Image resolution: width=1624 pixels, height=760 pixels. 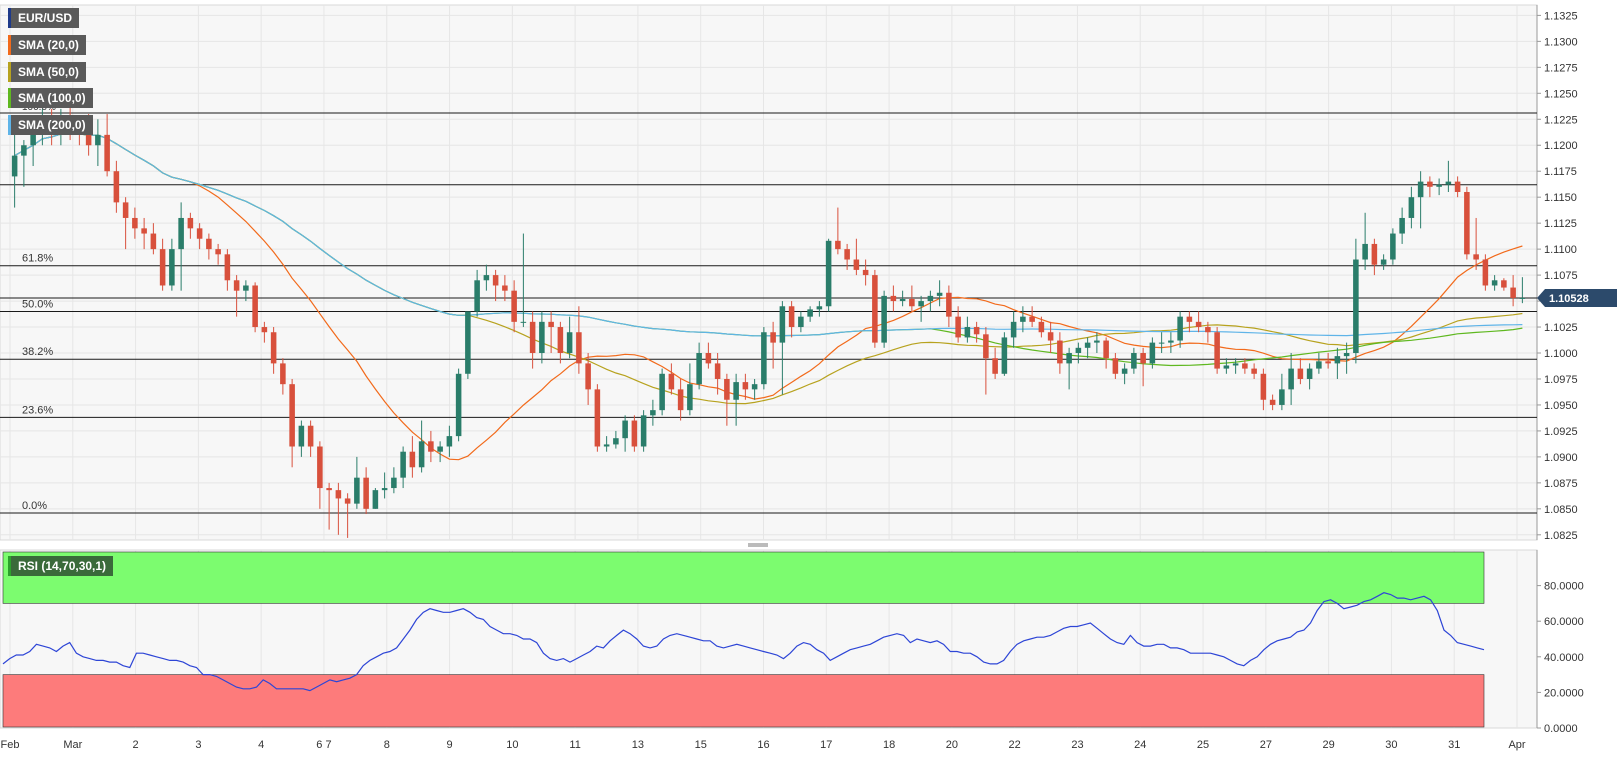 What do you see at coordinates (1560, 250) in the screenshot?
I see `price-tick-label: 1.1100` at bounding box center [1560, 250].